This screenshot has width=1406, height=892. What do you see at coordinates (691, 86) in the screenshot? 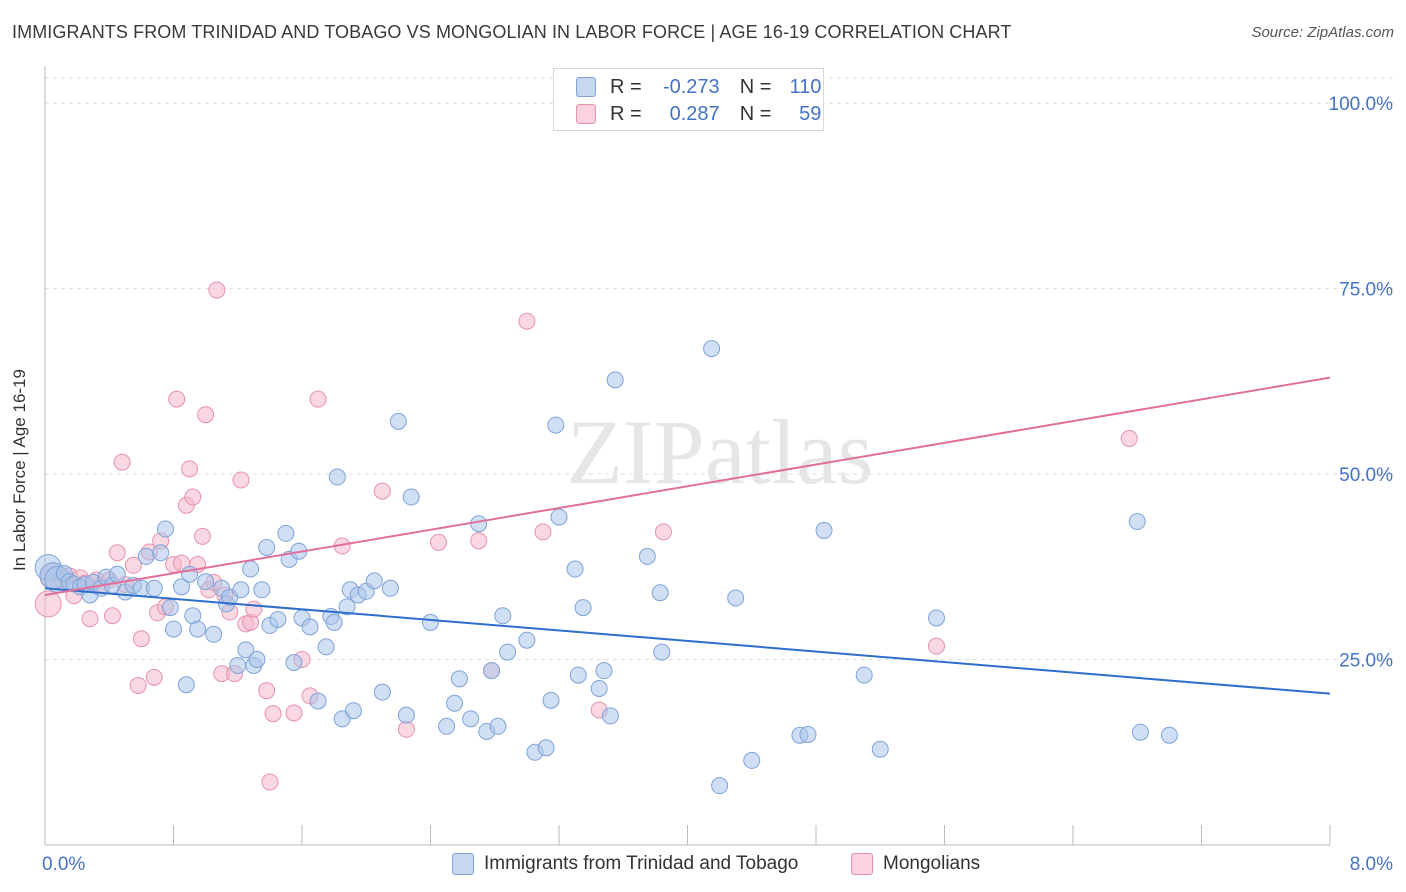
I see `r-value: -0.273` at bounding box center [691, 86].